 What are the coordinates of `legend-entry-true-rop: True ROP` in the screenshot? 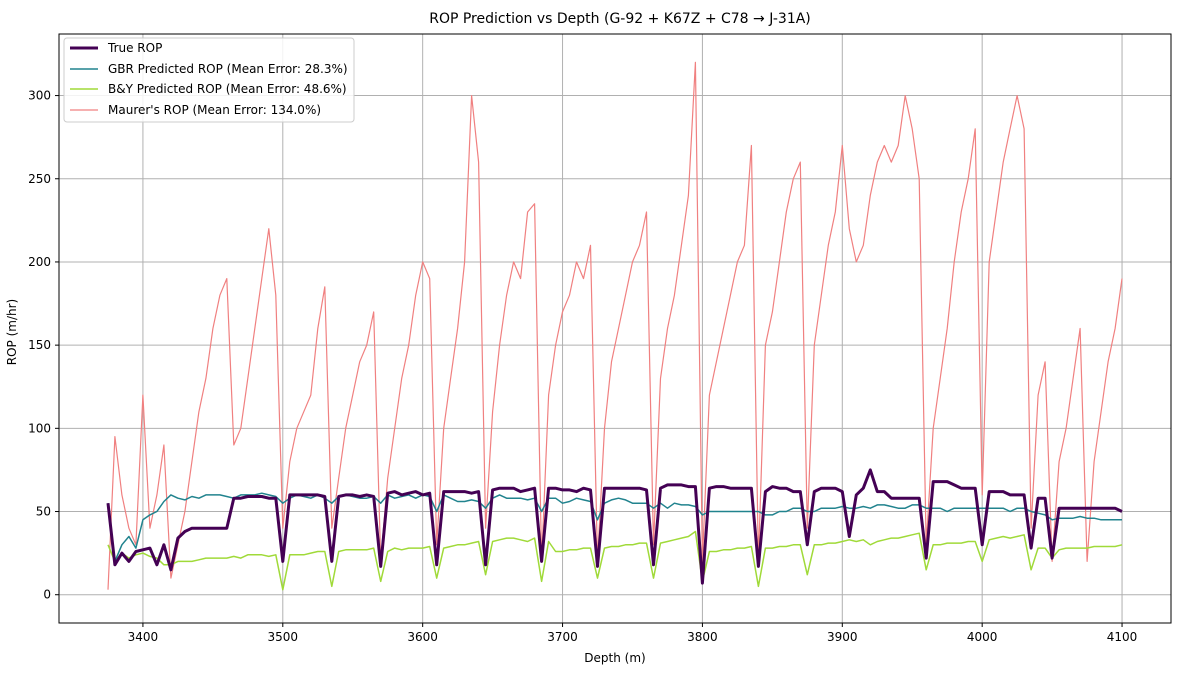 It's located at (134, 48).